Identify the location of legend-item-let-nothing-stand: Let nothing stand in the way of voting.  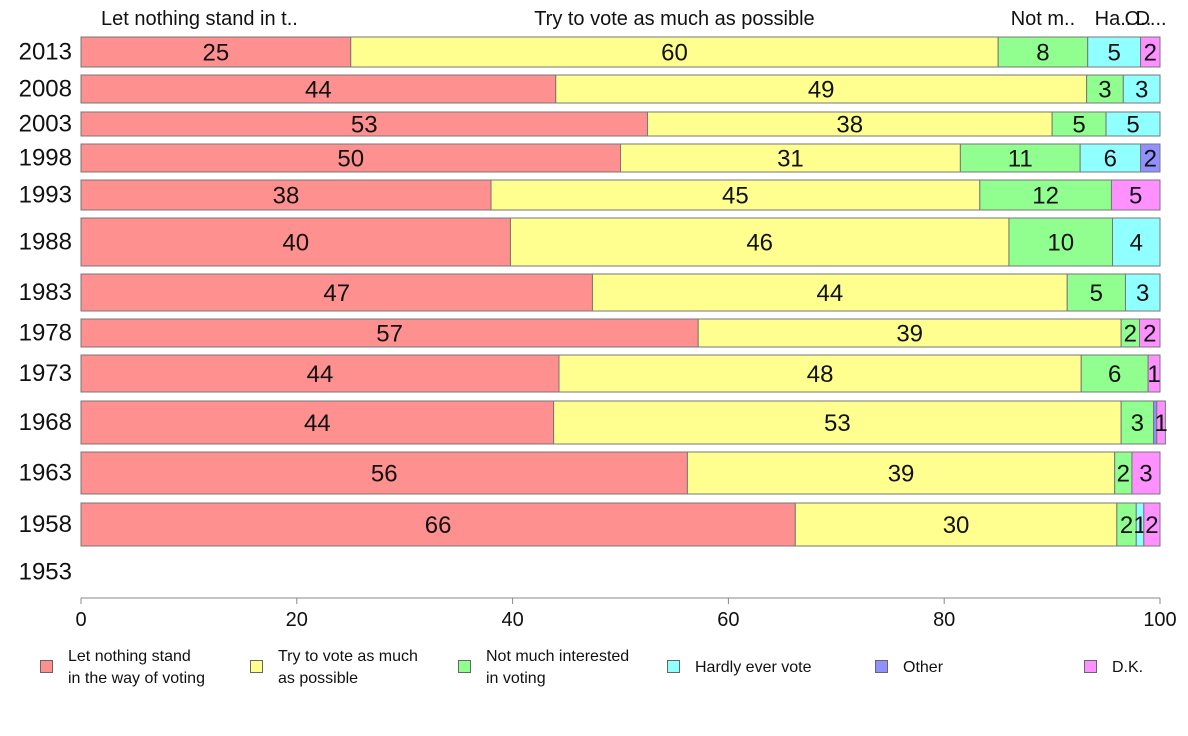
(122, 668).